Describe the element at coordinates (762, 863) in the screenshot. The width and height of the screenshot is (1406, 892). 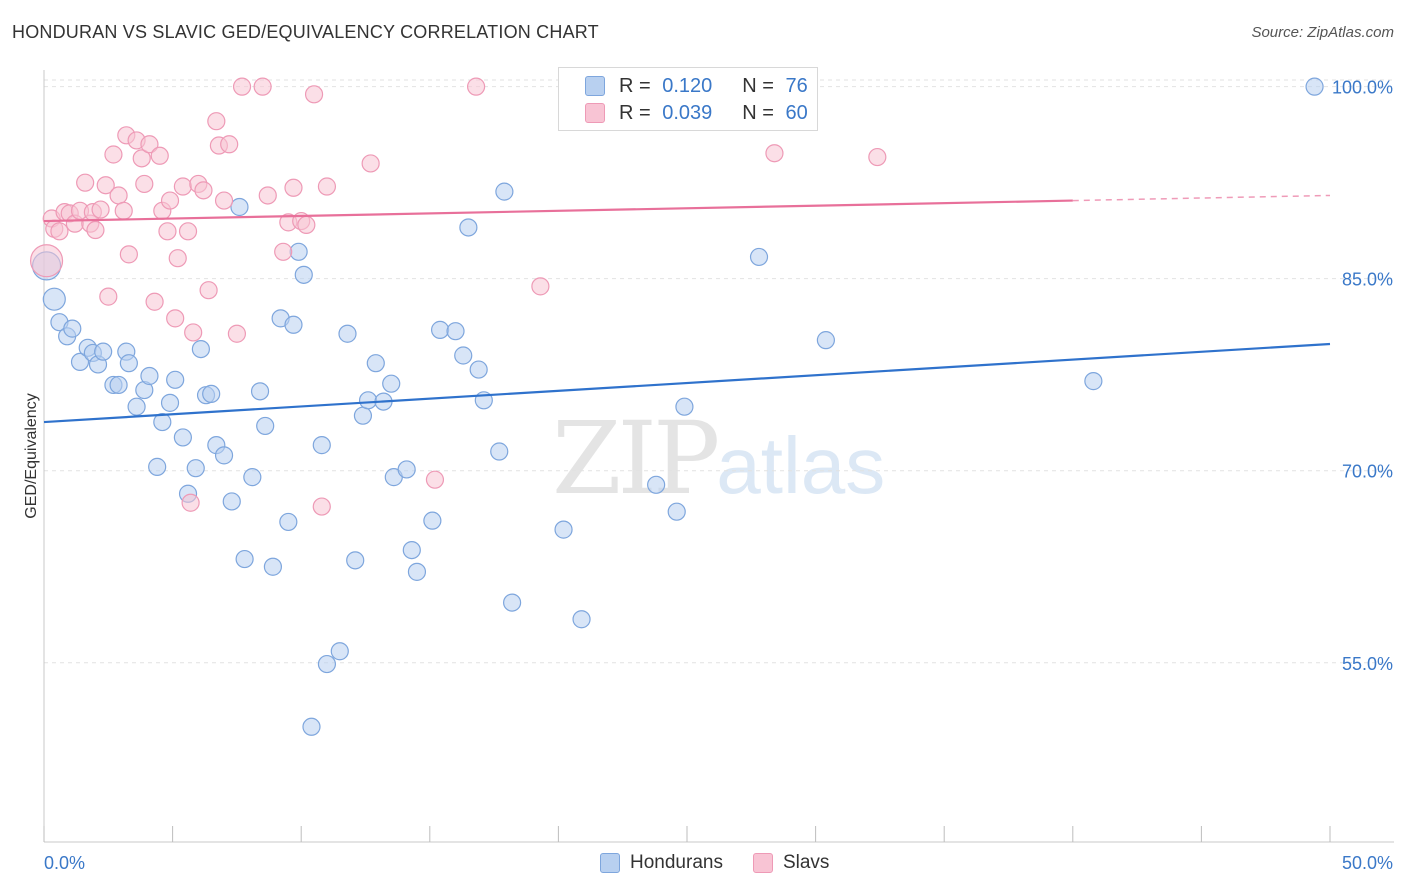
I see `legend-swatch-slavs` at that location.